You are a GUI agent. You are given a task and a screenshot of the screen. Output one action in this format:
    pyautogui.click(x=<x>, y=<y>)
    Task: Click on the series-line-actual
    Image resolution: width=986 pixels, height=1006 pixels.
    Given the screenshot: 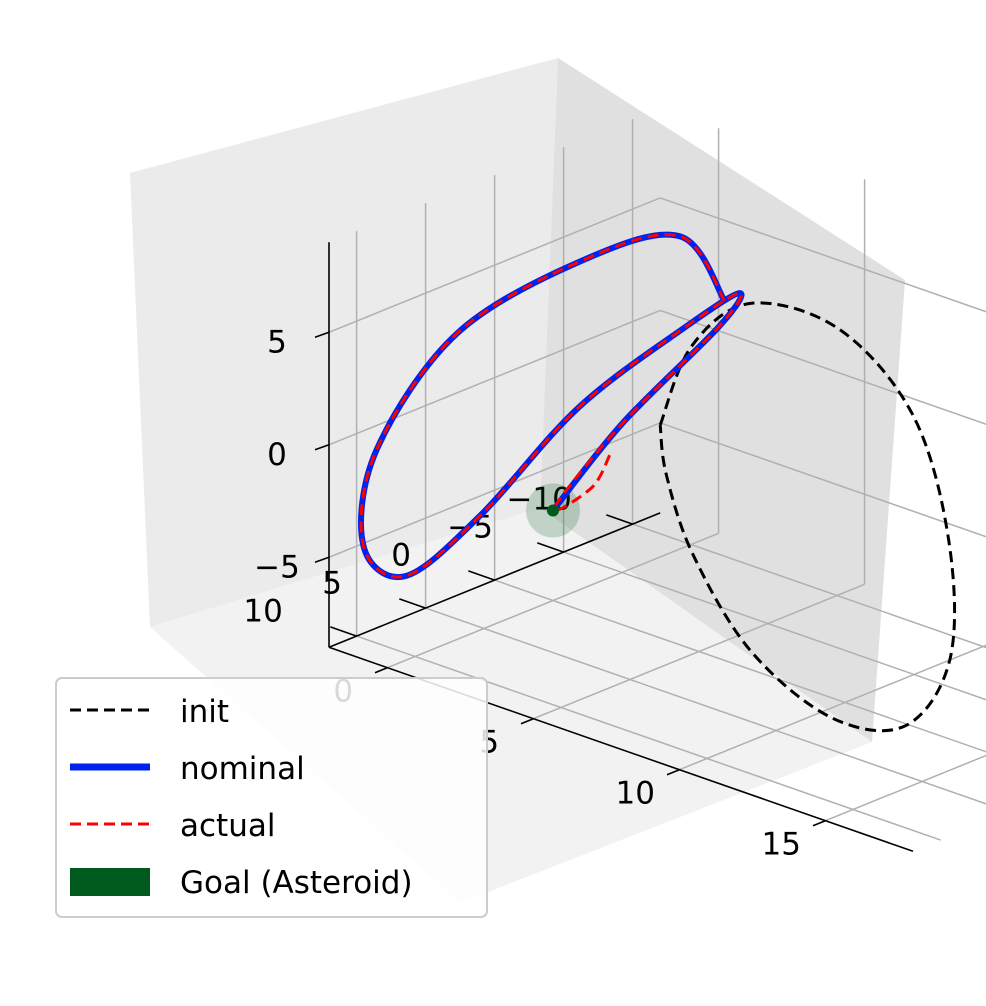 What is the action you would take?
    pyautogui.click(x=551, y=406)
    